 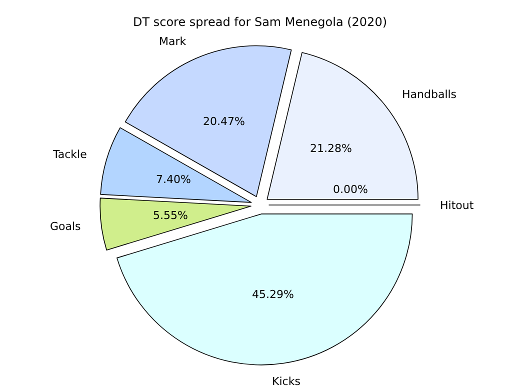 What do you see at coordinates (286, 381) in the screenshot?
I see `slice-label: Kicks` at bounding box center [286, 381].